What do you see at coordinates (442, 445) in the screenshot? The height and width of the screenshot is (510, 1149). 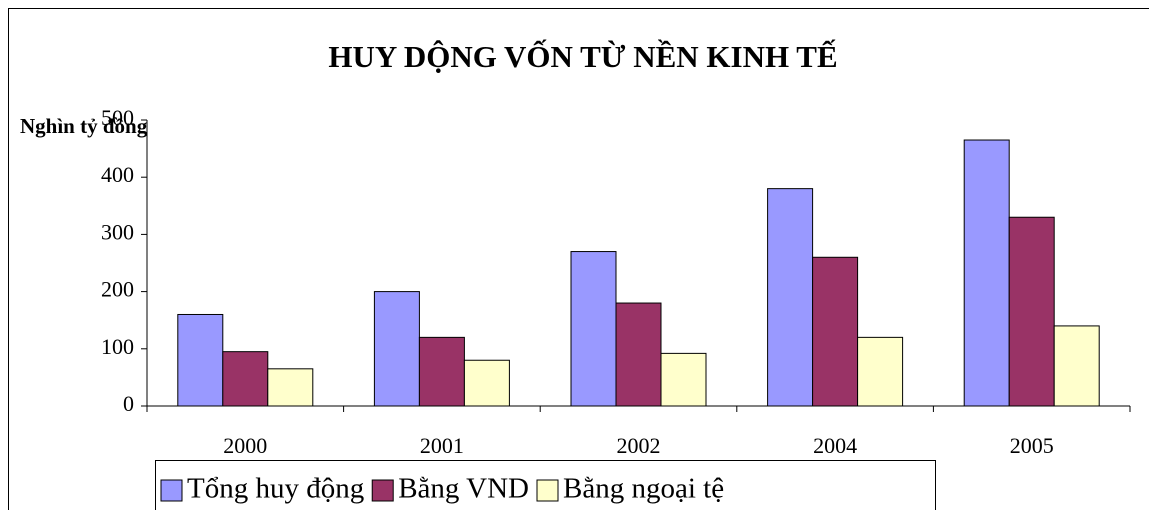 I see `x-tick-label: 2001` at bounding box center [442, 445].